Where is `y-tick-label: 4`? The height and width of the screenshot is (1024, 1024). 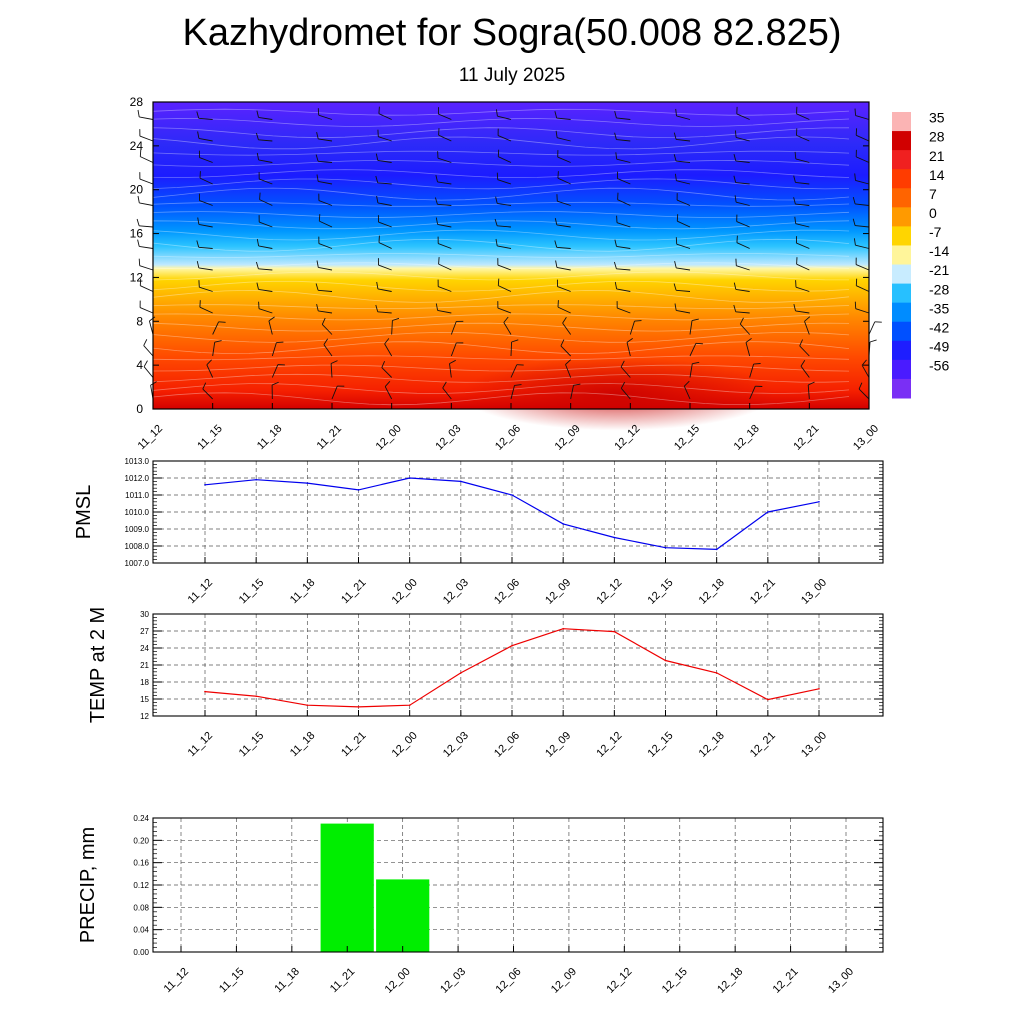 y-tick-label: 4 is located at coordinates (139, 365).